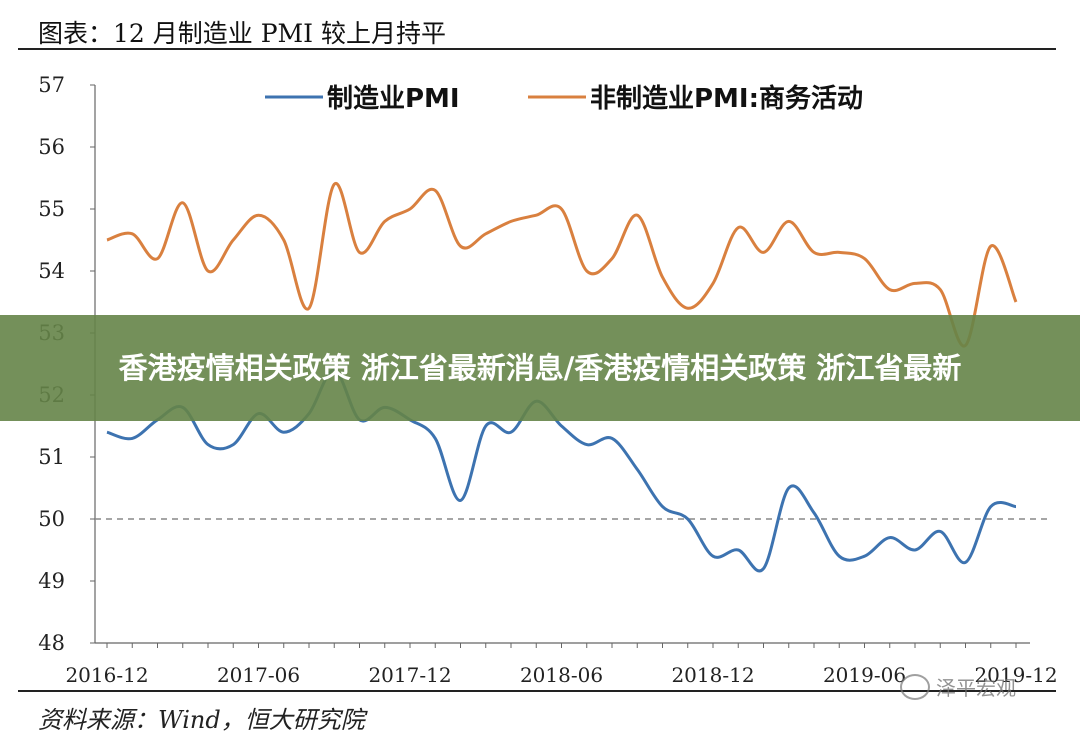 The width and height of the screenshot is (1080, 737). Describe the element at coordinates (561, 675) in the screenshot. I see `x-tick-label: 2018-06` at that location.